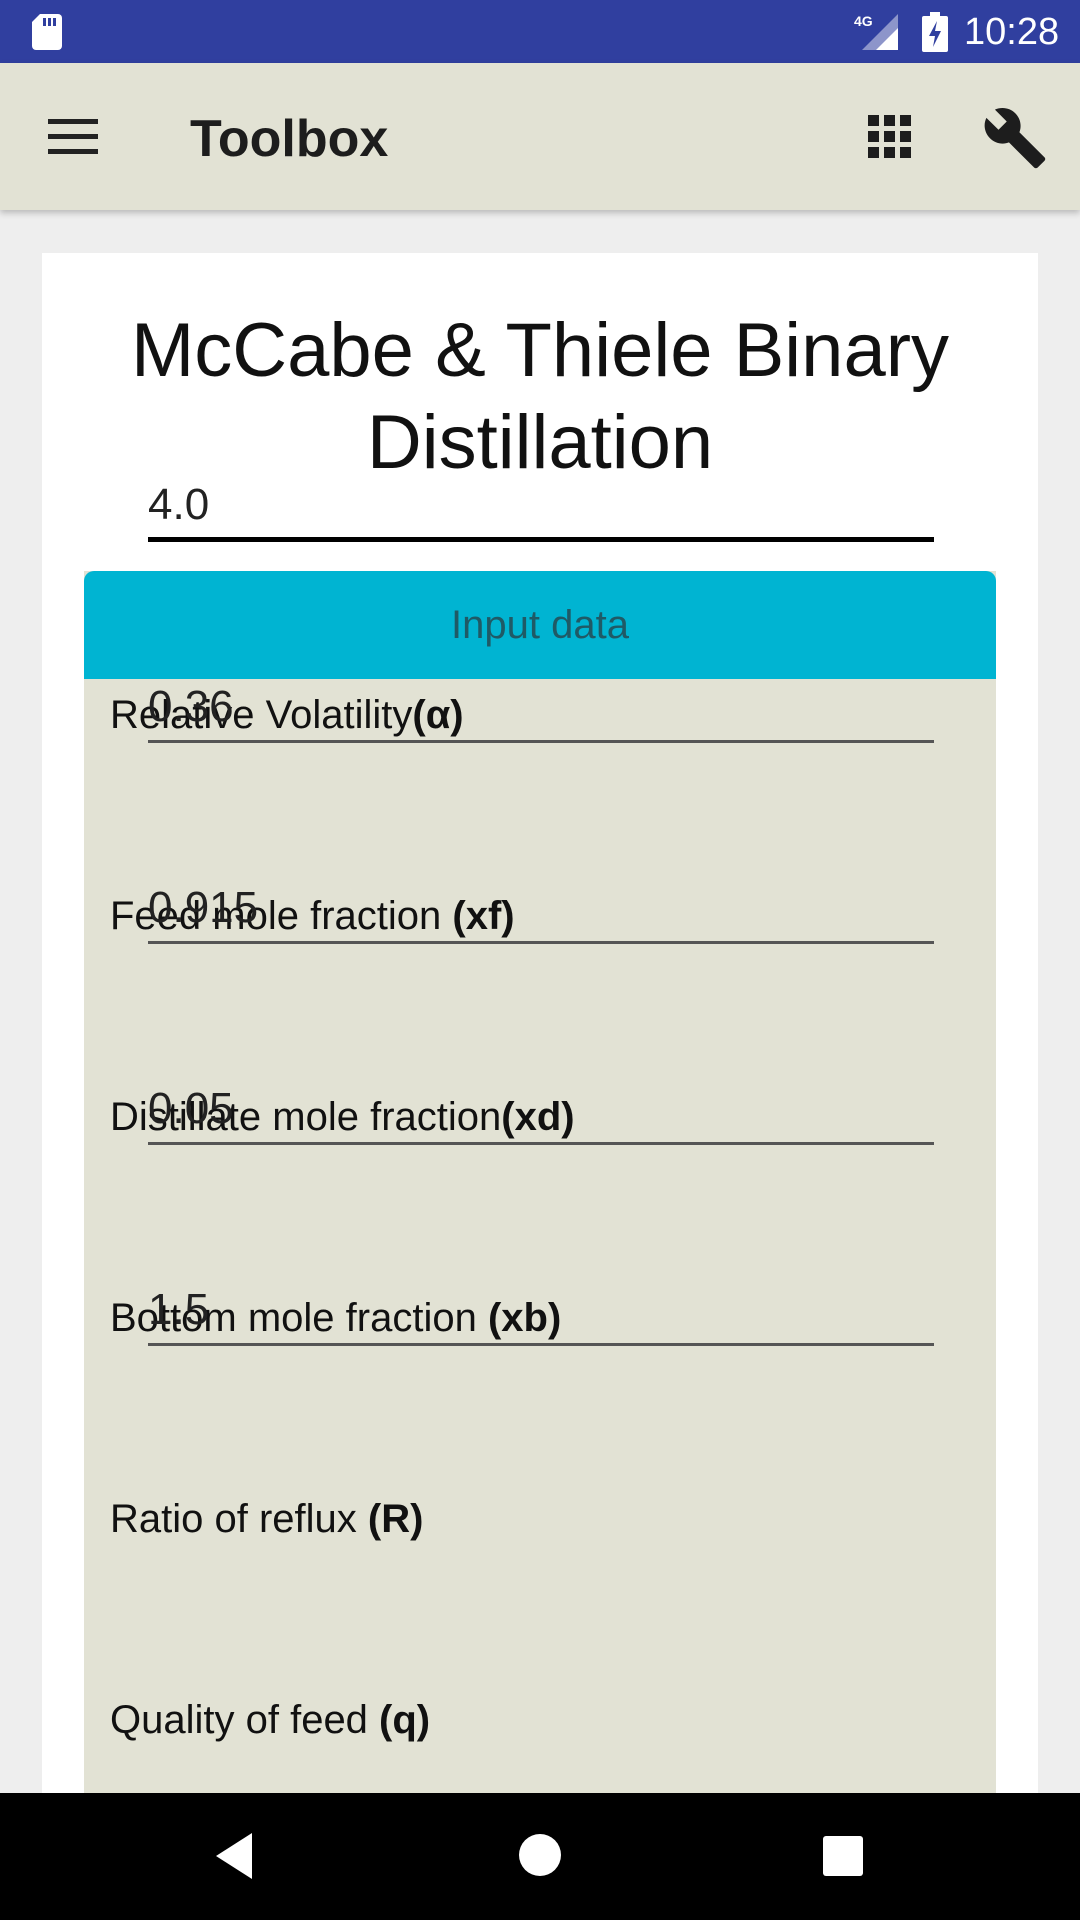 The image size is (1080, 1920). I want to click on menu-icon, so click(73, 138).